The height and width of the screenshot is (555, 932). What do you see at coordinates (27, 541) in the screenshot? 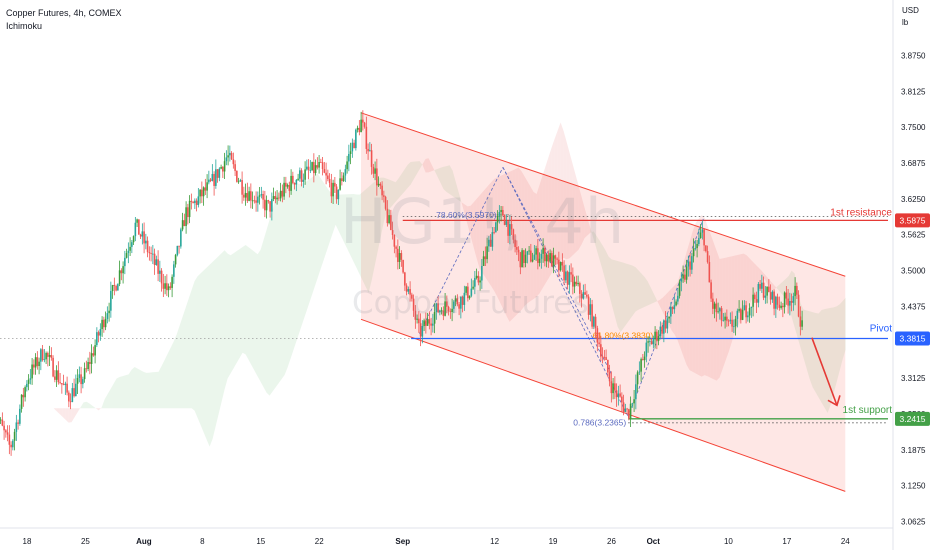
I see `time-tick-label: 18` at bounding box center [27, 541].